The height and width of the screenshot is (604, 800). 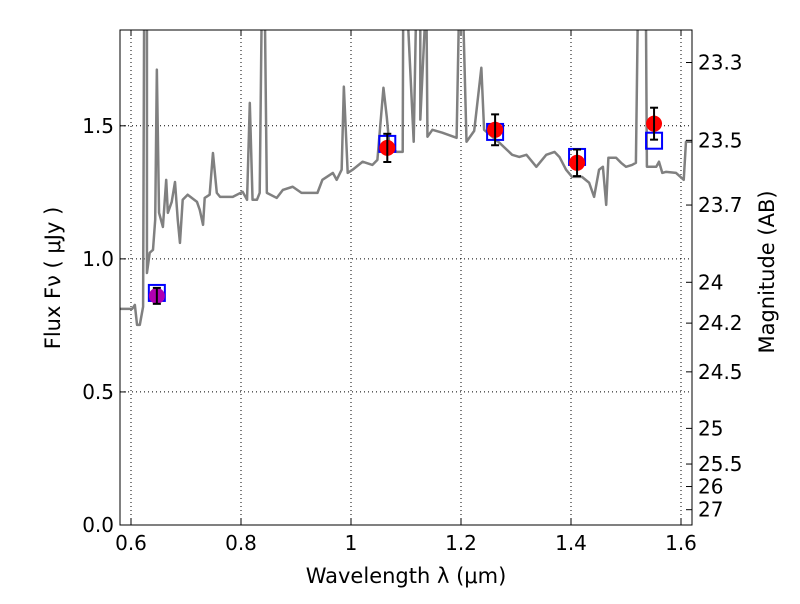 What do you see at coordinates (720, 372) in the screenshot?
I see `right-tick-label: 24.5` at bounding box center [720, 372].